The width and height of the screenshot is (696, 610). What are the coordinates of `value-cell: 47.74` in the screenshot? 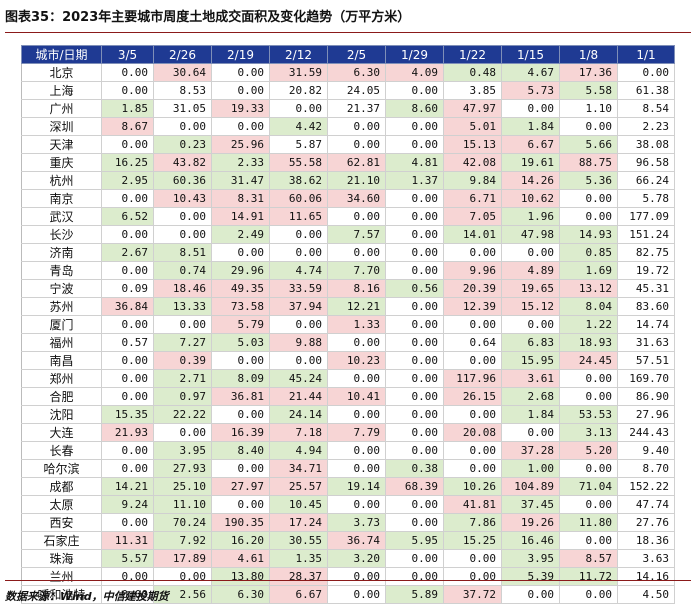 It's located at (646, 504).